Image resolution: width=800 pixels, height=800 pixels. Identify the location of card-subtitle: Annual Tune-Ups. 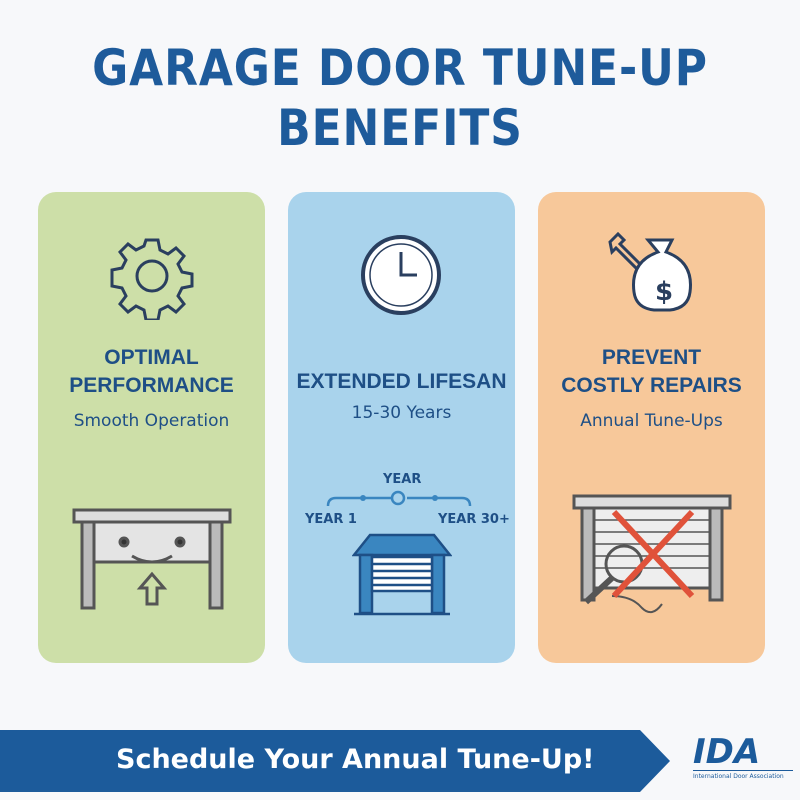
(651, 421).